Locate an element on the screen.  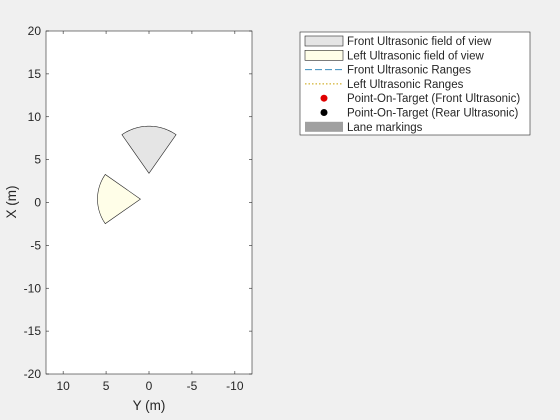
y-tick-label: -10 is located at coordinates (33, 288).